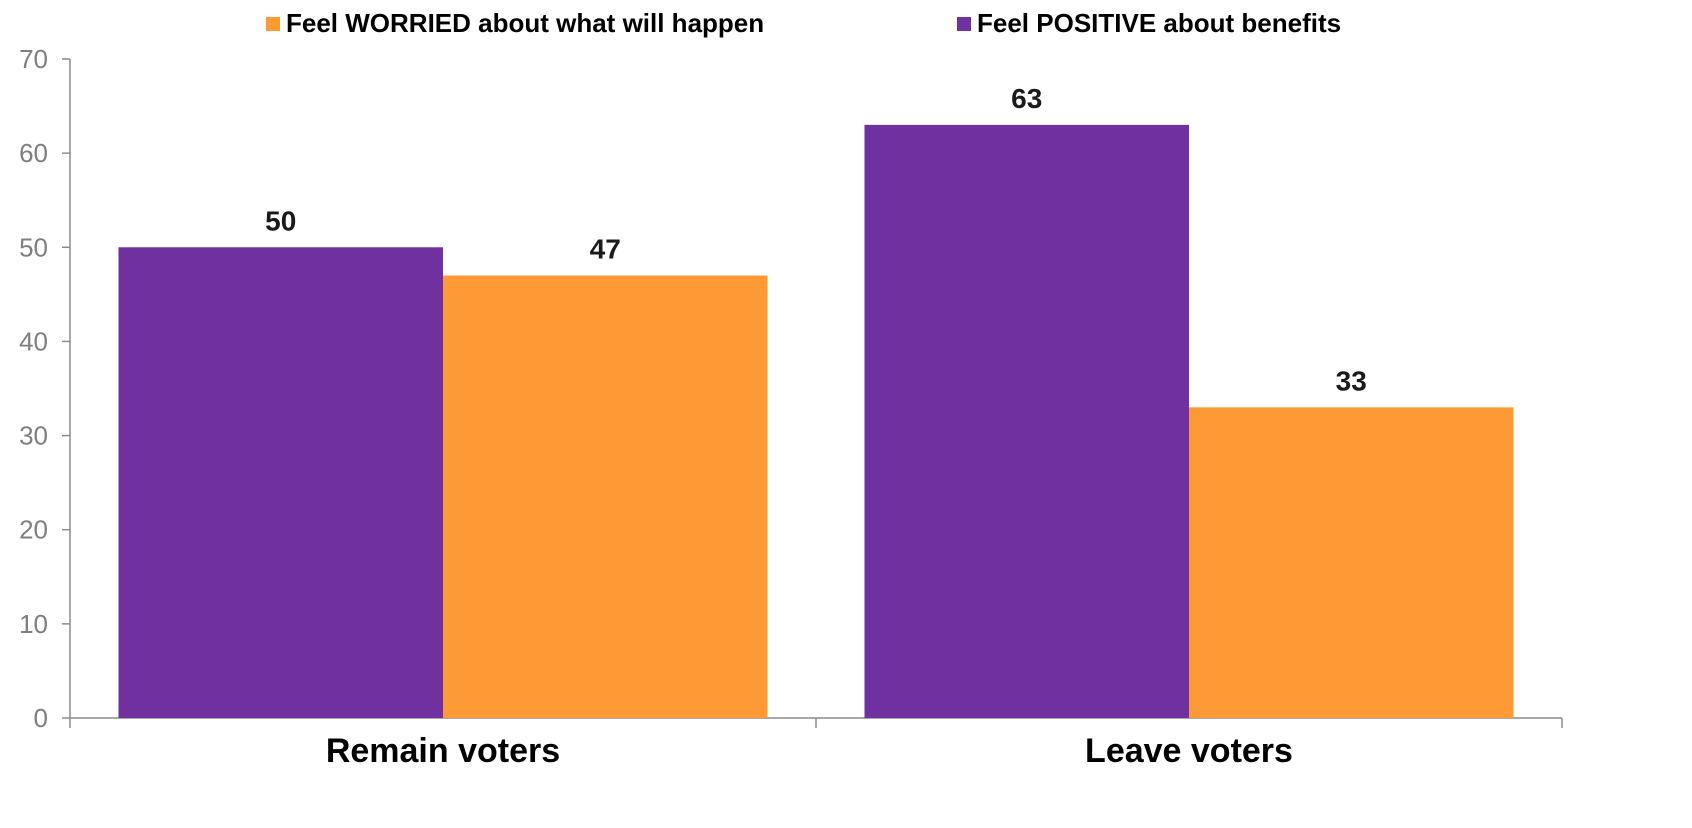 This screenshot has height=828, width=1692. What do you see at coordinates (1351, 380) in the screenshot?
I see `data-label: 33` at bounding box center [1351, 380].